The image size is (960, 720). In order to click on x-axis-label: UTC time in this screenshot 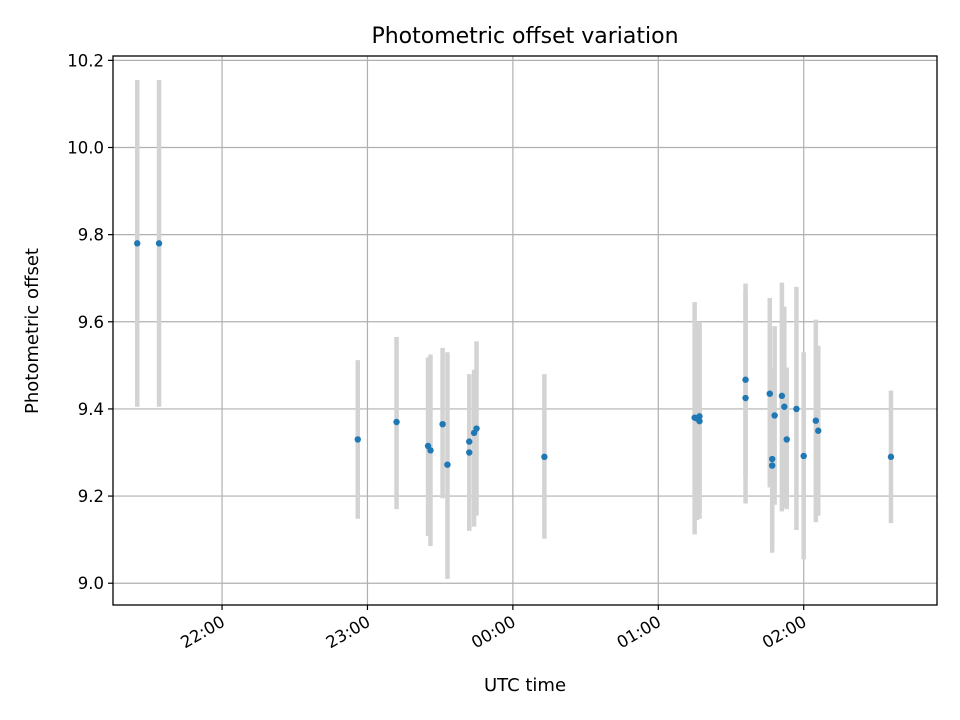, I will do `click(525, 685)`.